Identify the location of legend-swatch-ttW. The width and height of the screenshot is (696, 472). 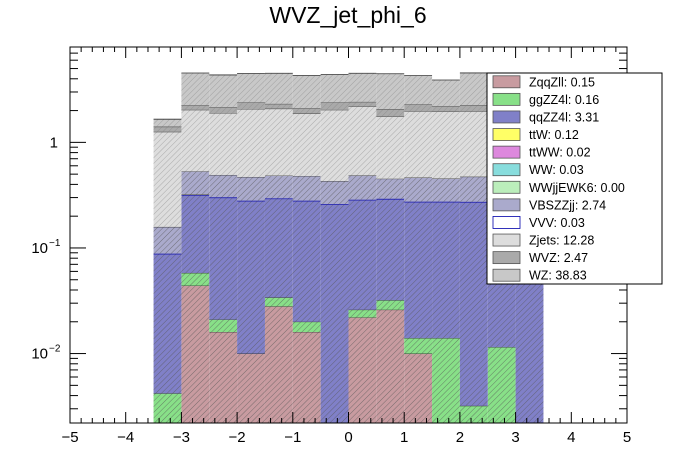
(506, 134).